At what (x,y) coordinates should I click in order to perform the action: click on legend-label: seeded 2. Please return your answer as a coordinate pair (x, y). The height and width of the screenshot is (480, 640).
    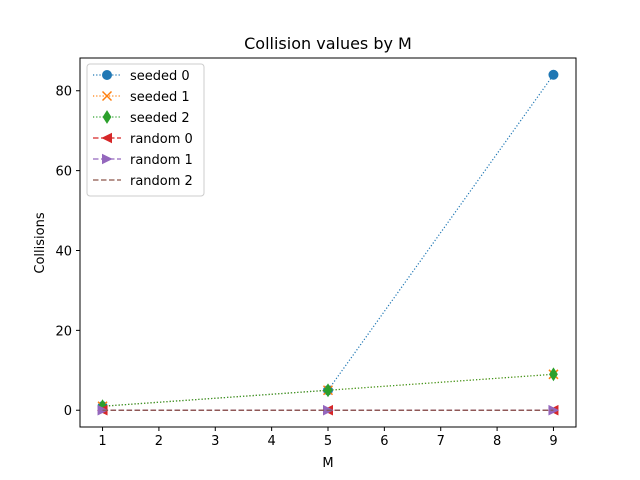
    Looking at the image, I should click on (160, 118).